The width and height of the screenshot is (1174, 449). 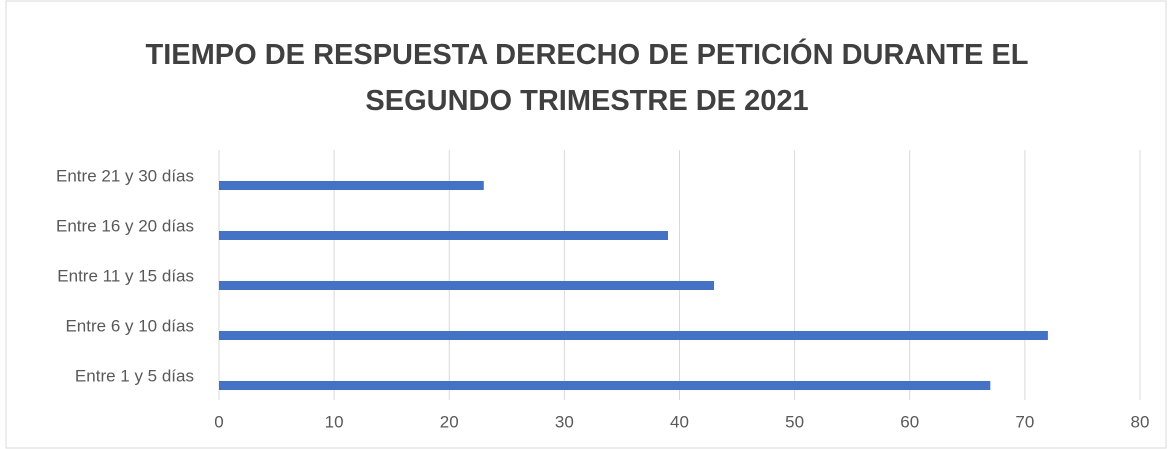 I want to click on y-tick-label: Entre 21 y 30 días, so click(x=125, y=175).